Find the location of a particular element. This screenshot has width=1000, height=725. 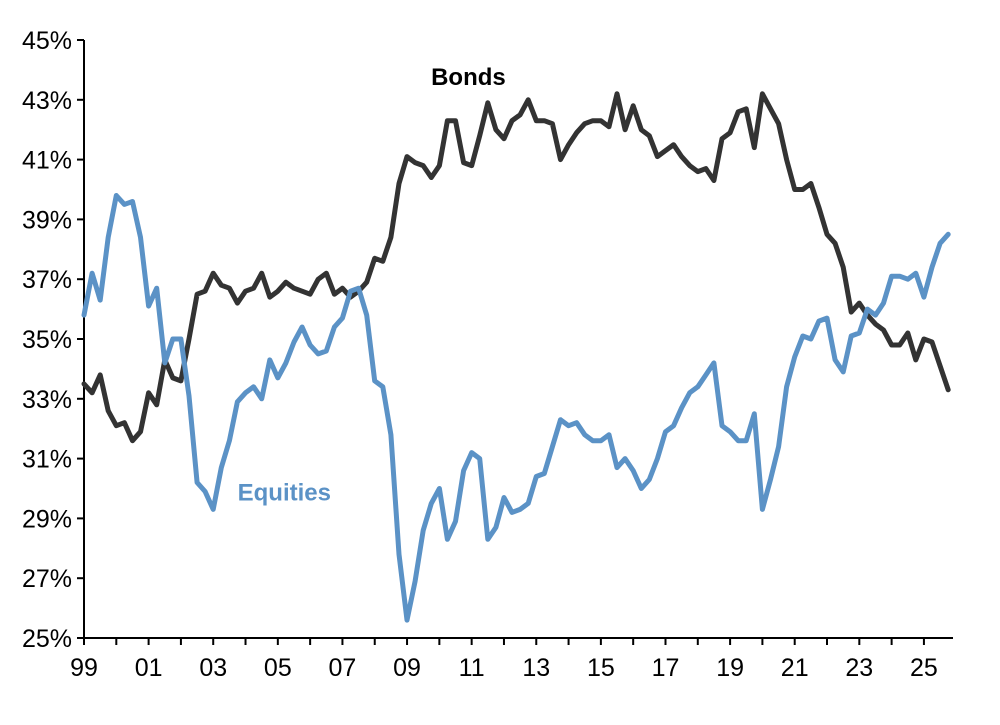

x-tick-label: 17 is located at coordinates (666, 668).